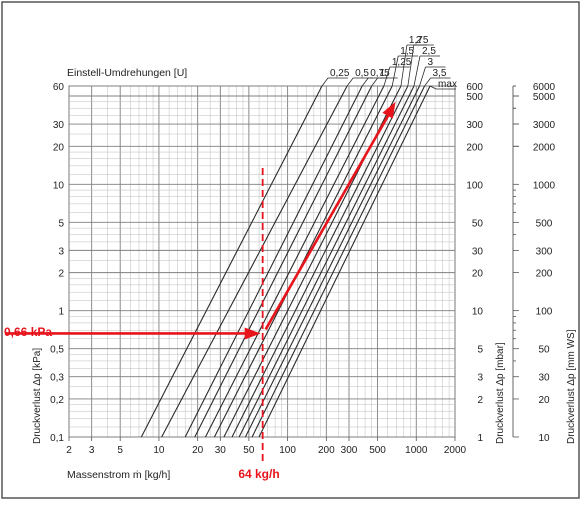  What do you see at coordinates (61, 312) in the screenshot?
I see `y-tick-label-kpa: 1` at bounding box center [61, 312].